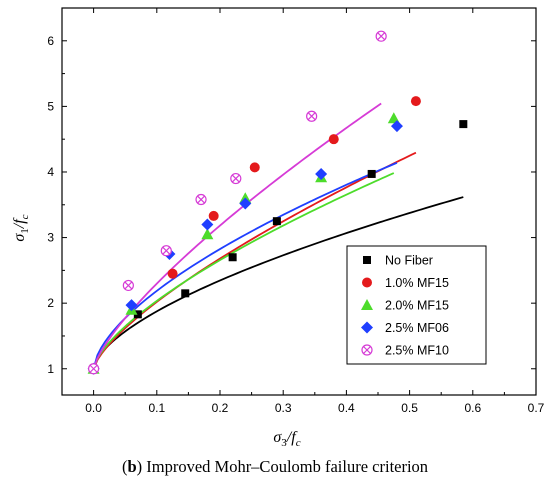 The width and height of the screenshot is (550, 487). I want to click on y-tick-label: 1, so click(50, 369).